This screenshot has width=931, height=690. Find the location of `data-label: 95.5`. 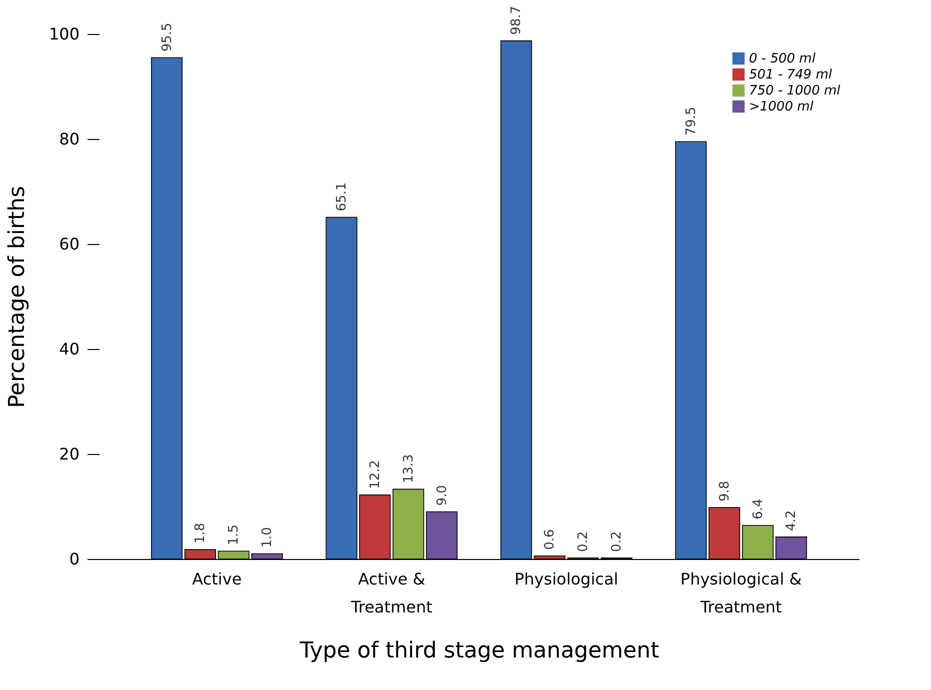

data-label: 95.5 is located at coordinates (167, 37).